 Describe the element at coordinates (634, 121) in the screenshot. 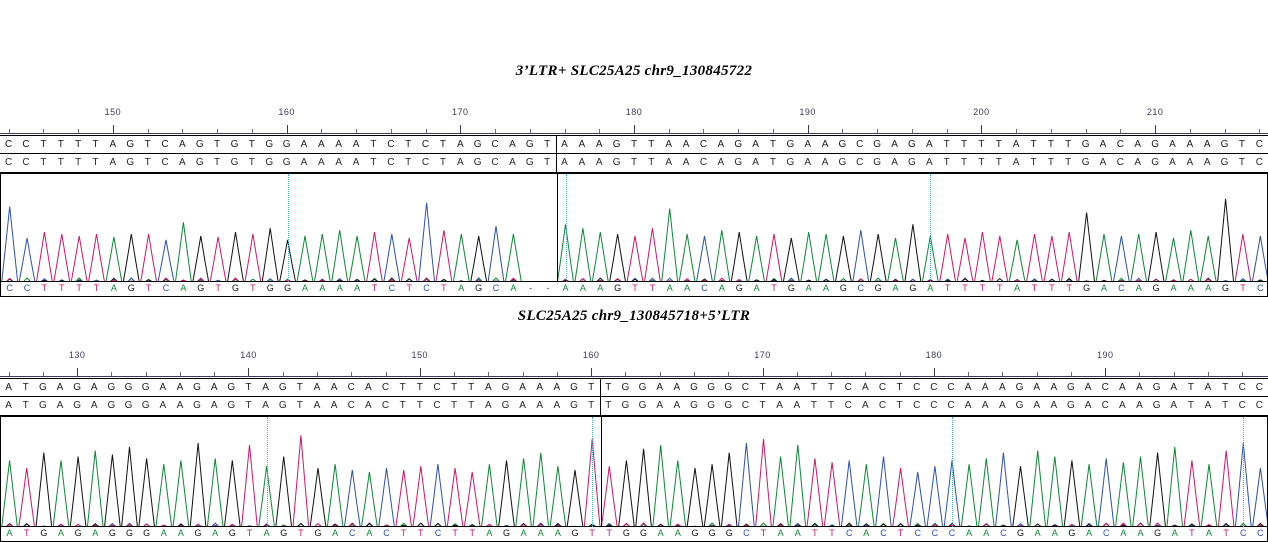

I see `ruler-top: 150 160 170 180 190 200 210` at that location.